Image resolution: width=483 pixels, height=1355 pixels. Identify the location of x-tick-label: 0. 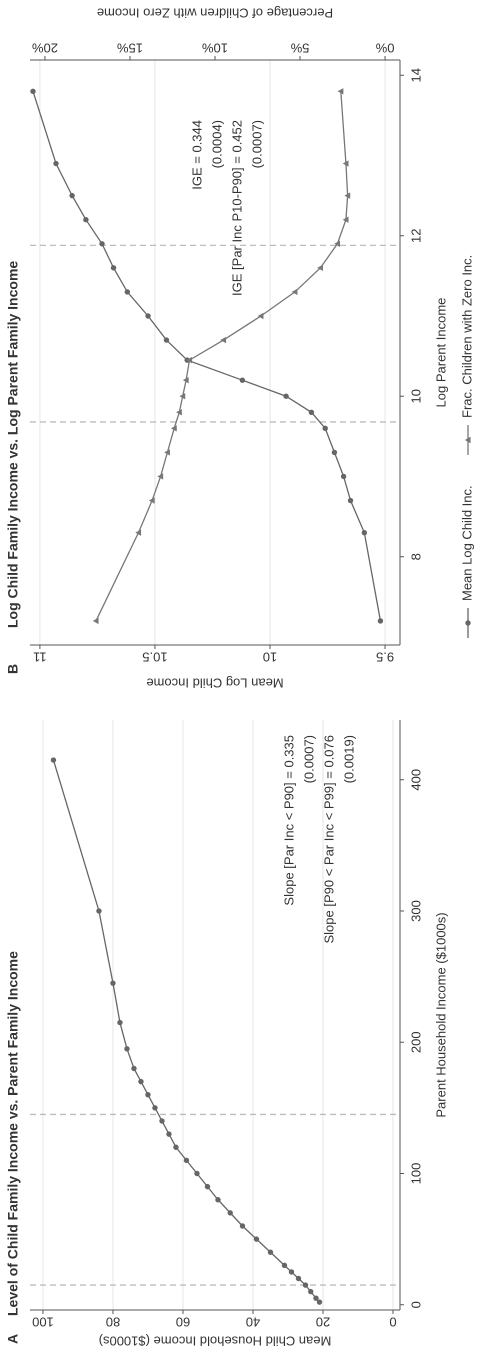
(415, 1304).